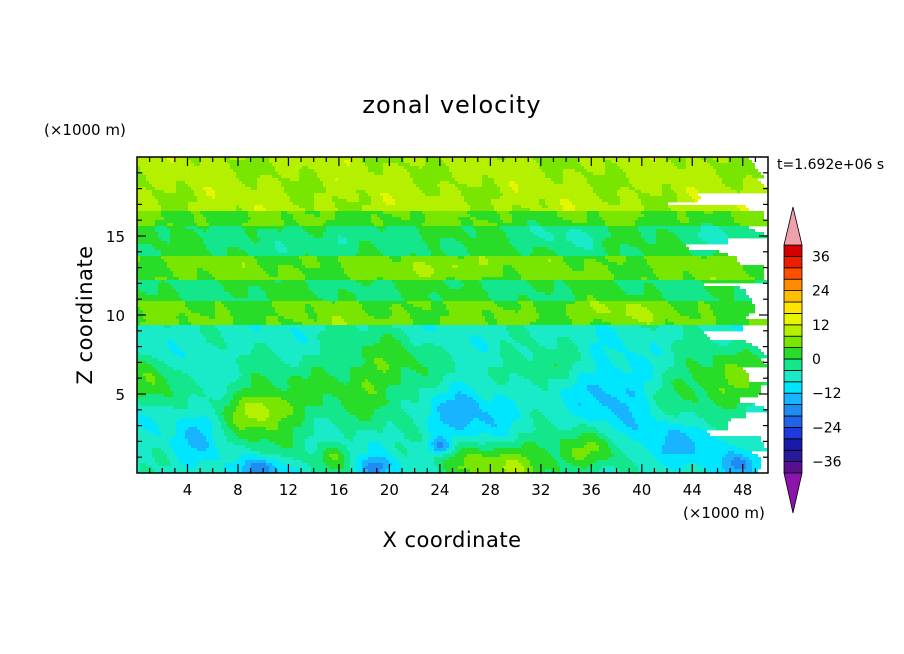 Image resolution: width=904 pixels, height=654 pixels. Describe the element at coordinates (451, 105) in the screenshot. I see `chart-title: zonal velocity` at that location.